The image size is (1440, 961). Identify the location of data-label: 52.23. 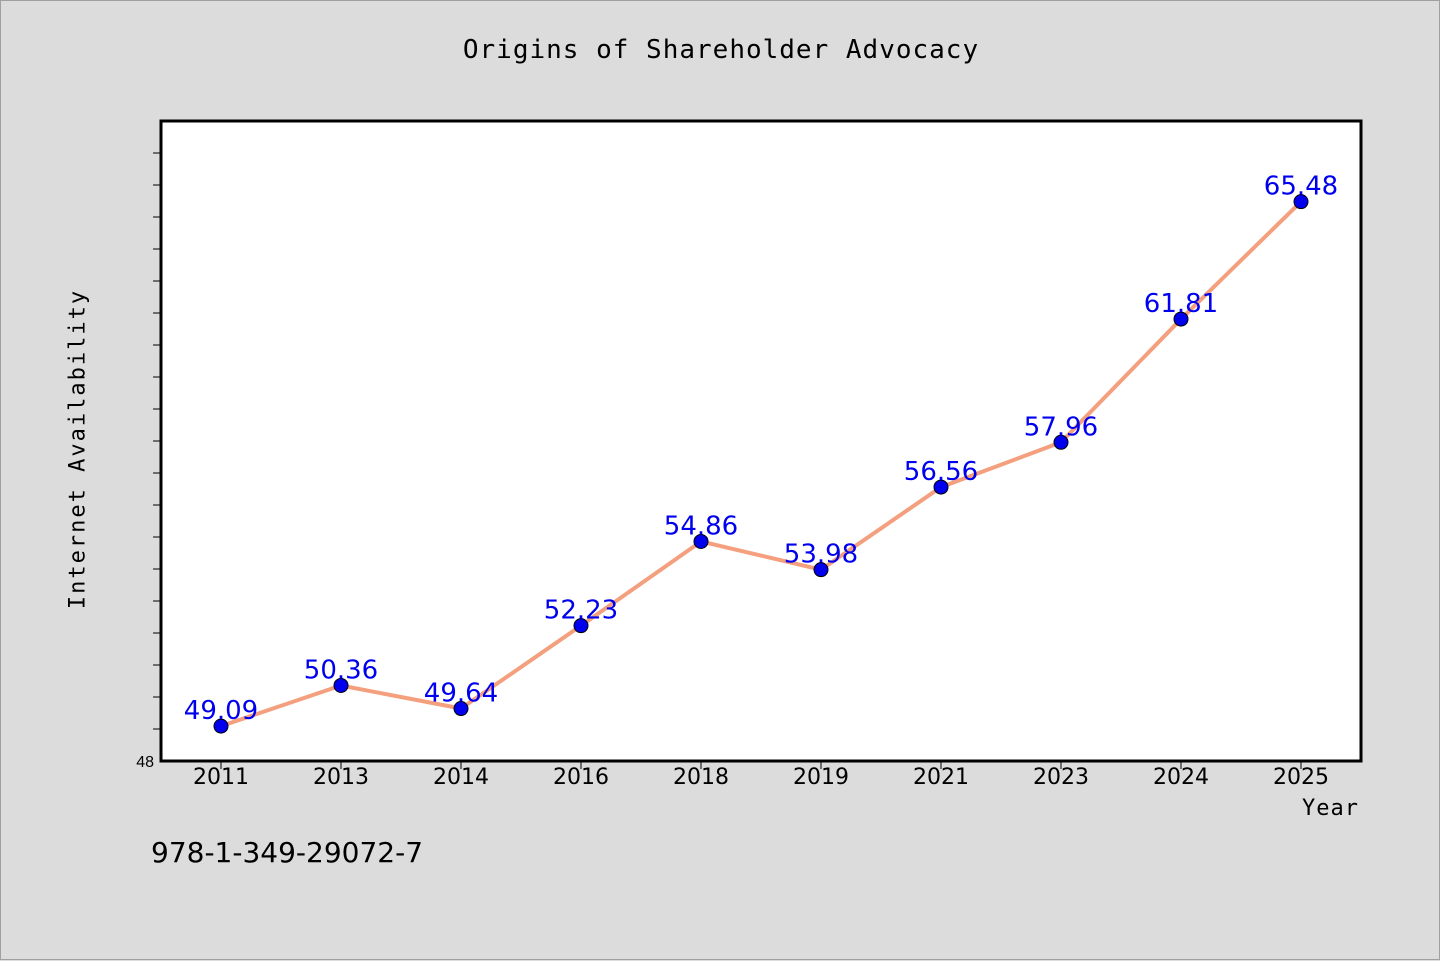
(581, 611).